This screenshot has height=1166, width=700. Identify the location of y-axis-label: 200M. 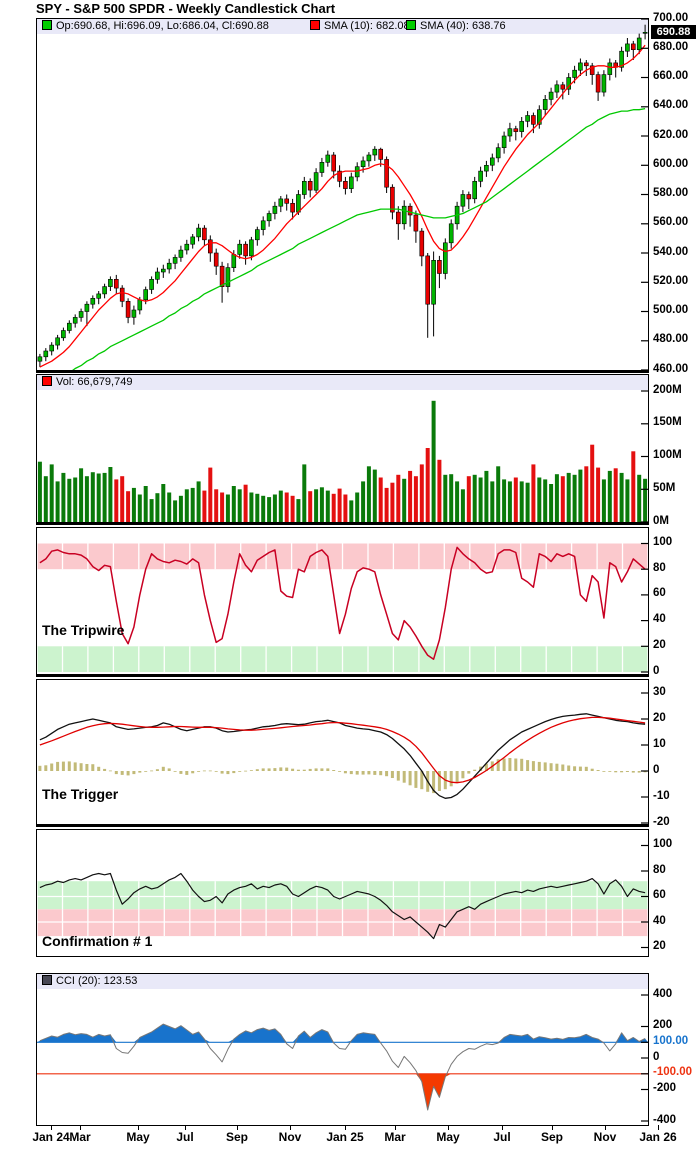
(667, 390).